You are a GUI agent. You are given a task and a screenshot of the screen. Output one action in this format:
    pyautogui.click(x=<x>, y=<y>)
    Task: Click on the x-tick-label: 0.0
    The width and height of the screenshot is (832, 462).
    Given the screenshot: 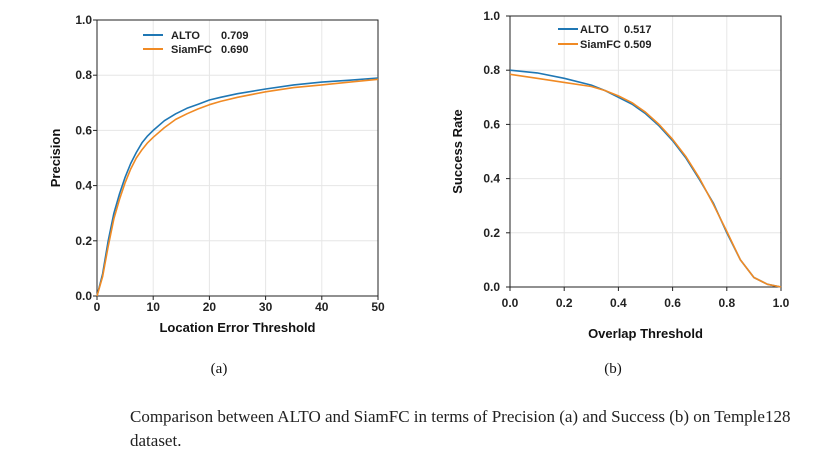 What is the action you would take?
    pyautogui.click(x=510, y=303)
    